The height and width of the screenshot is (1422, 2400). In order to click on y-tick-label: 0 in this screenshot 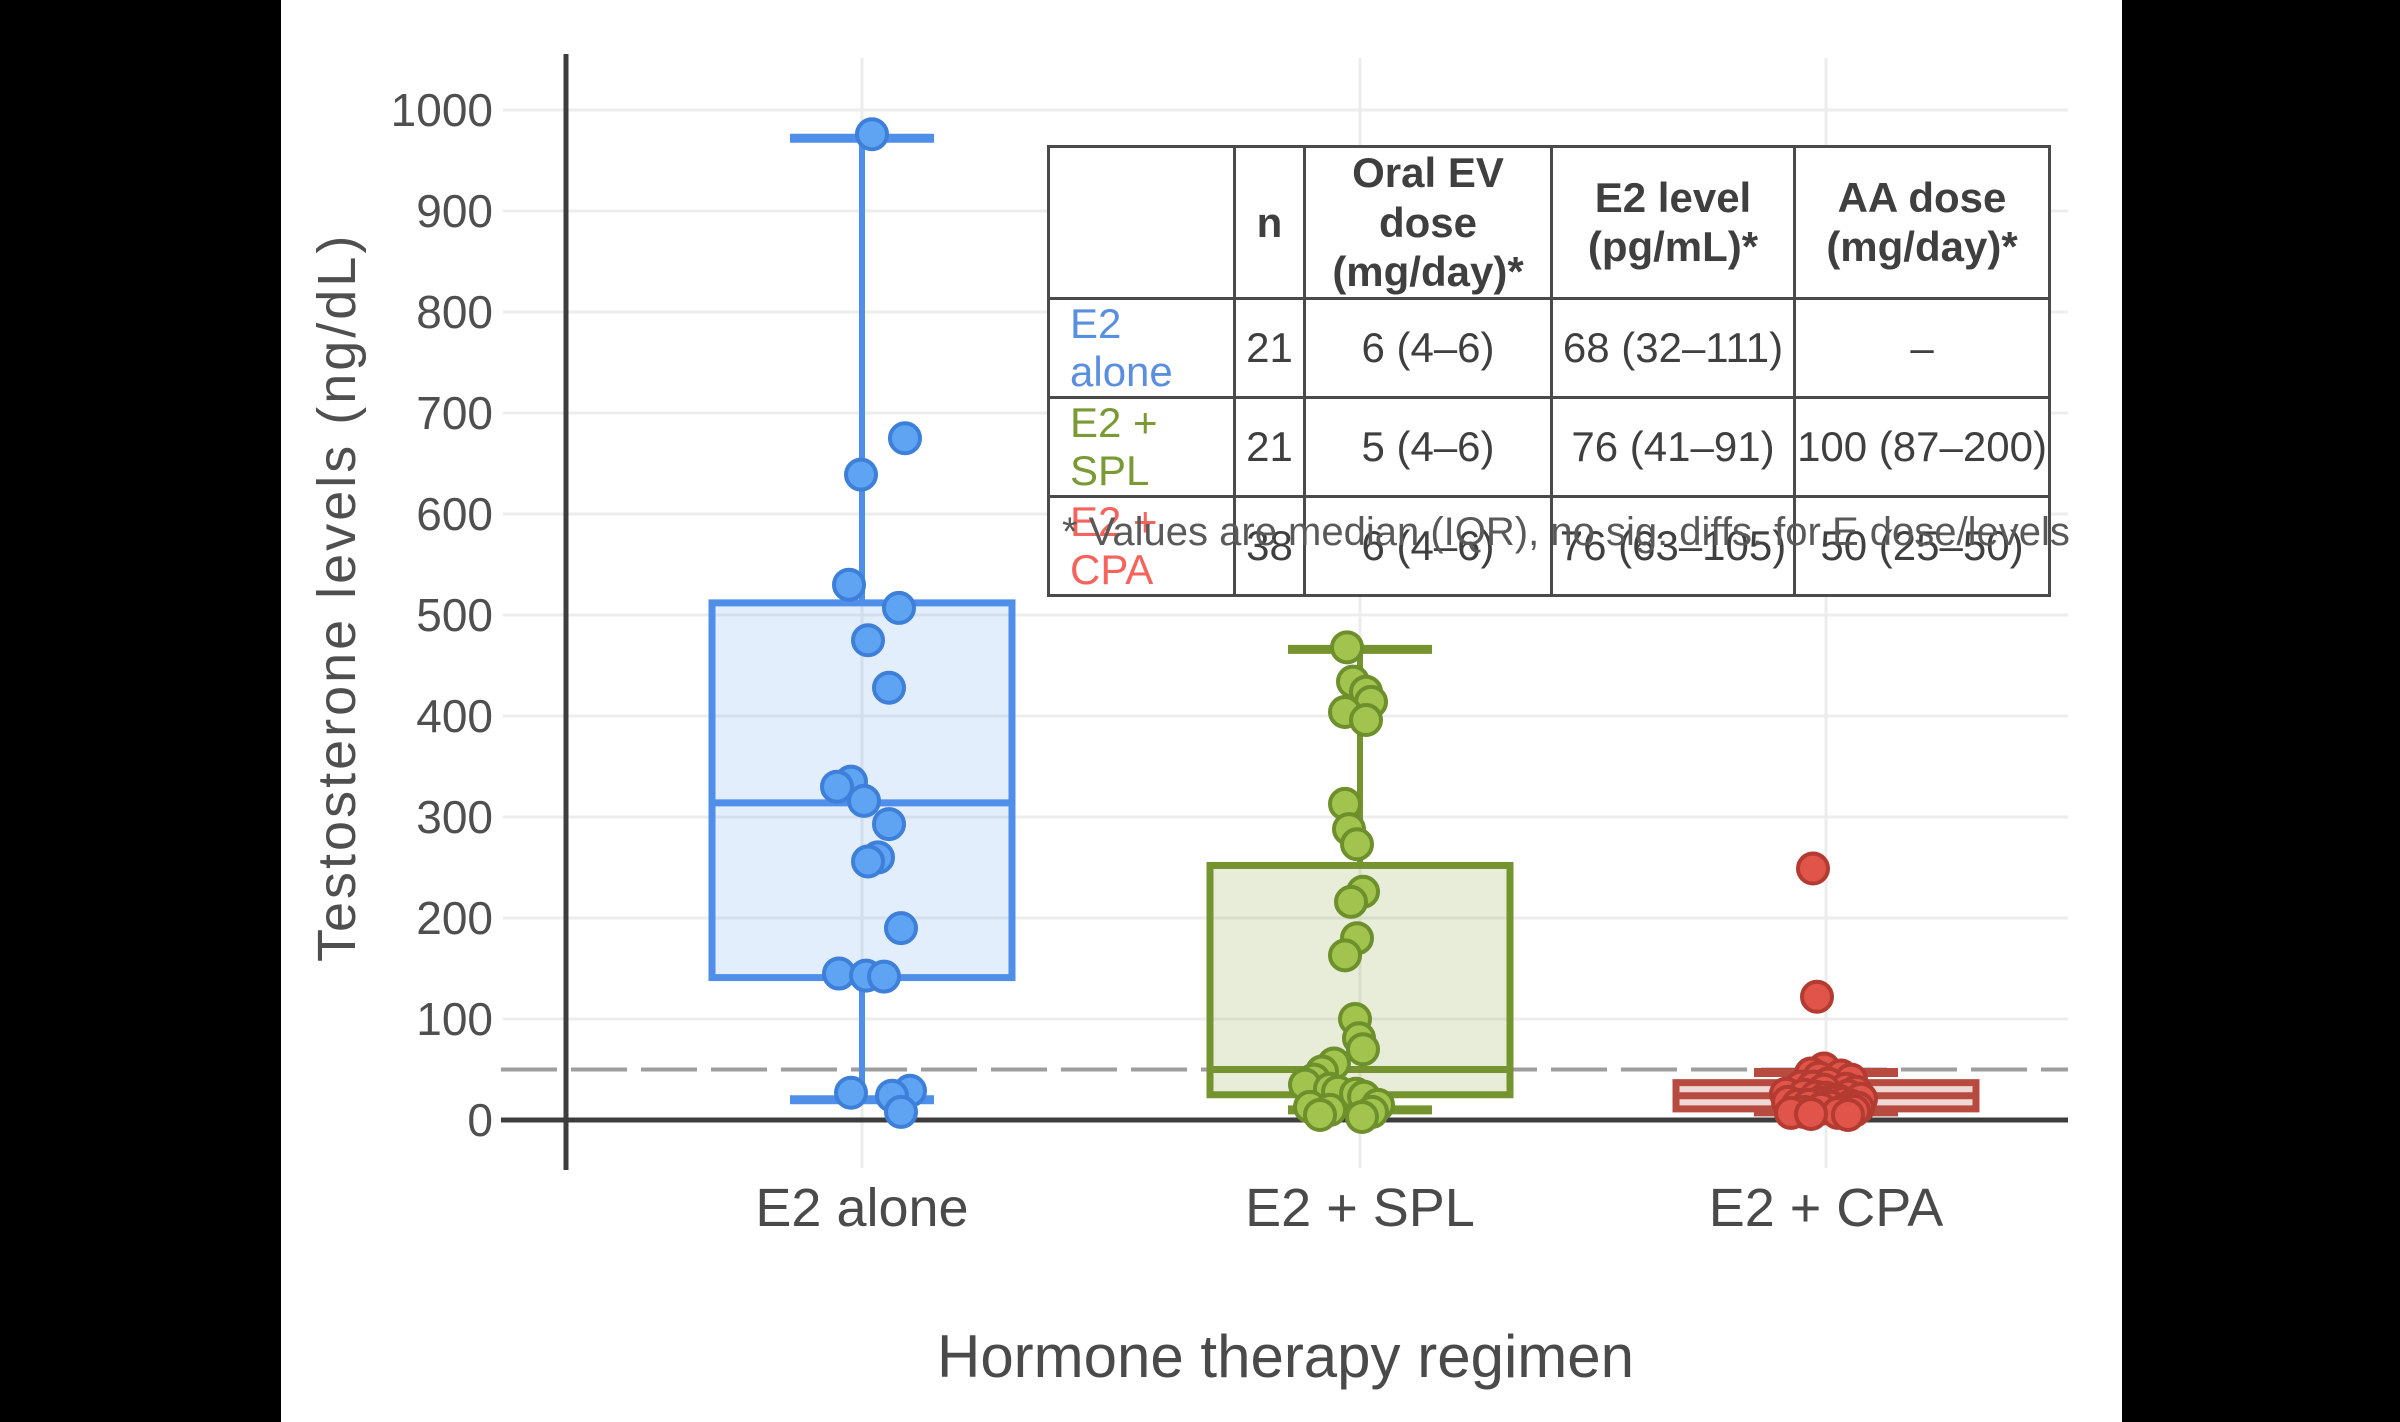, I will do `click(480, 1120)`.